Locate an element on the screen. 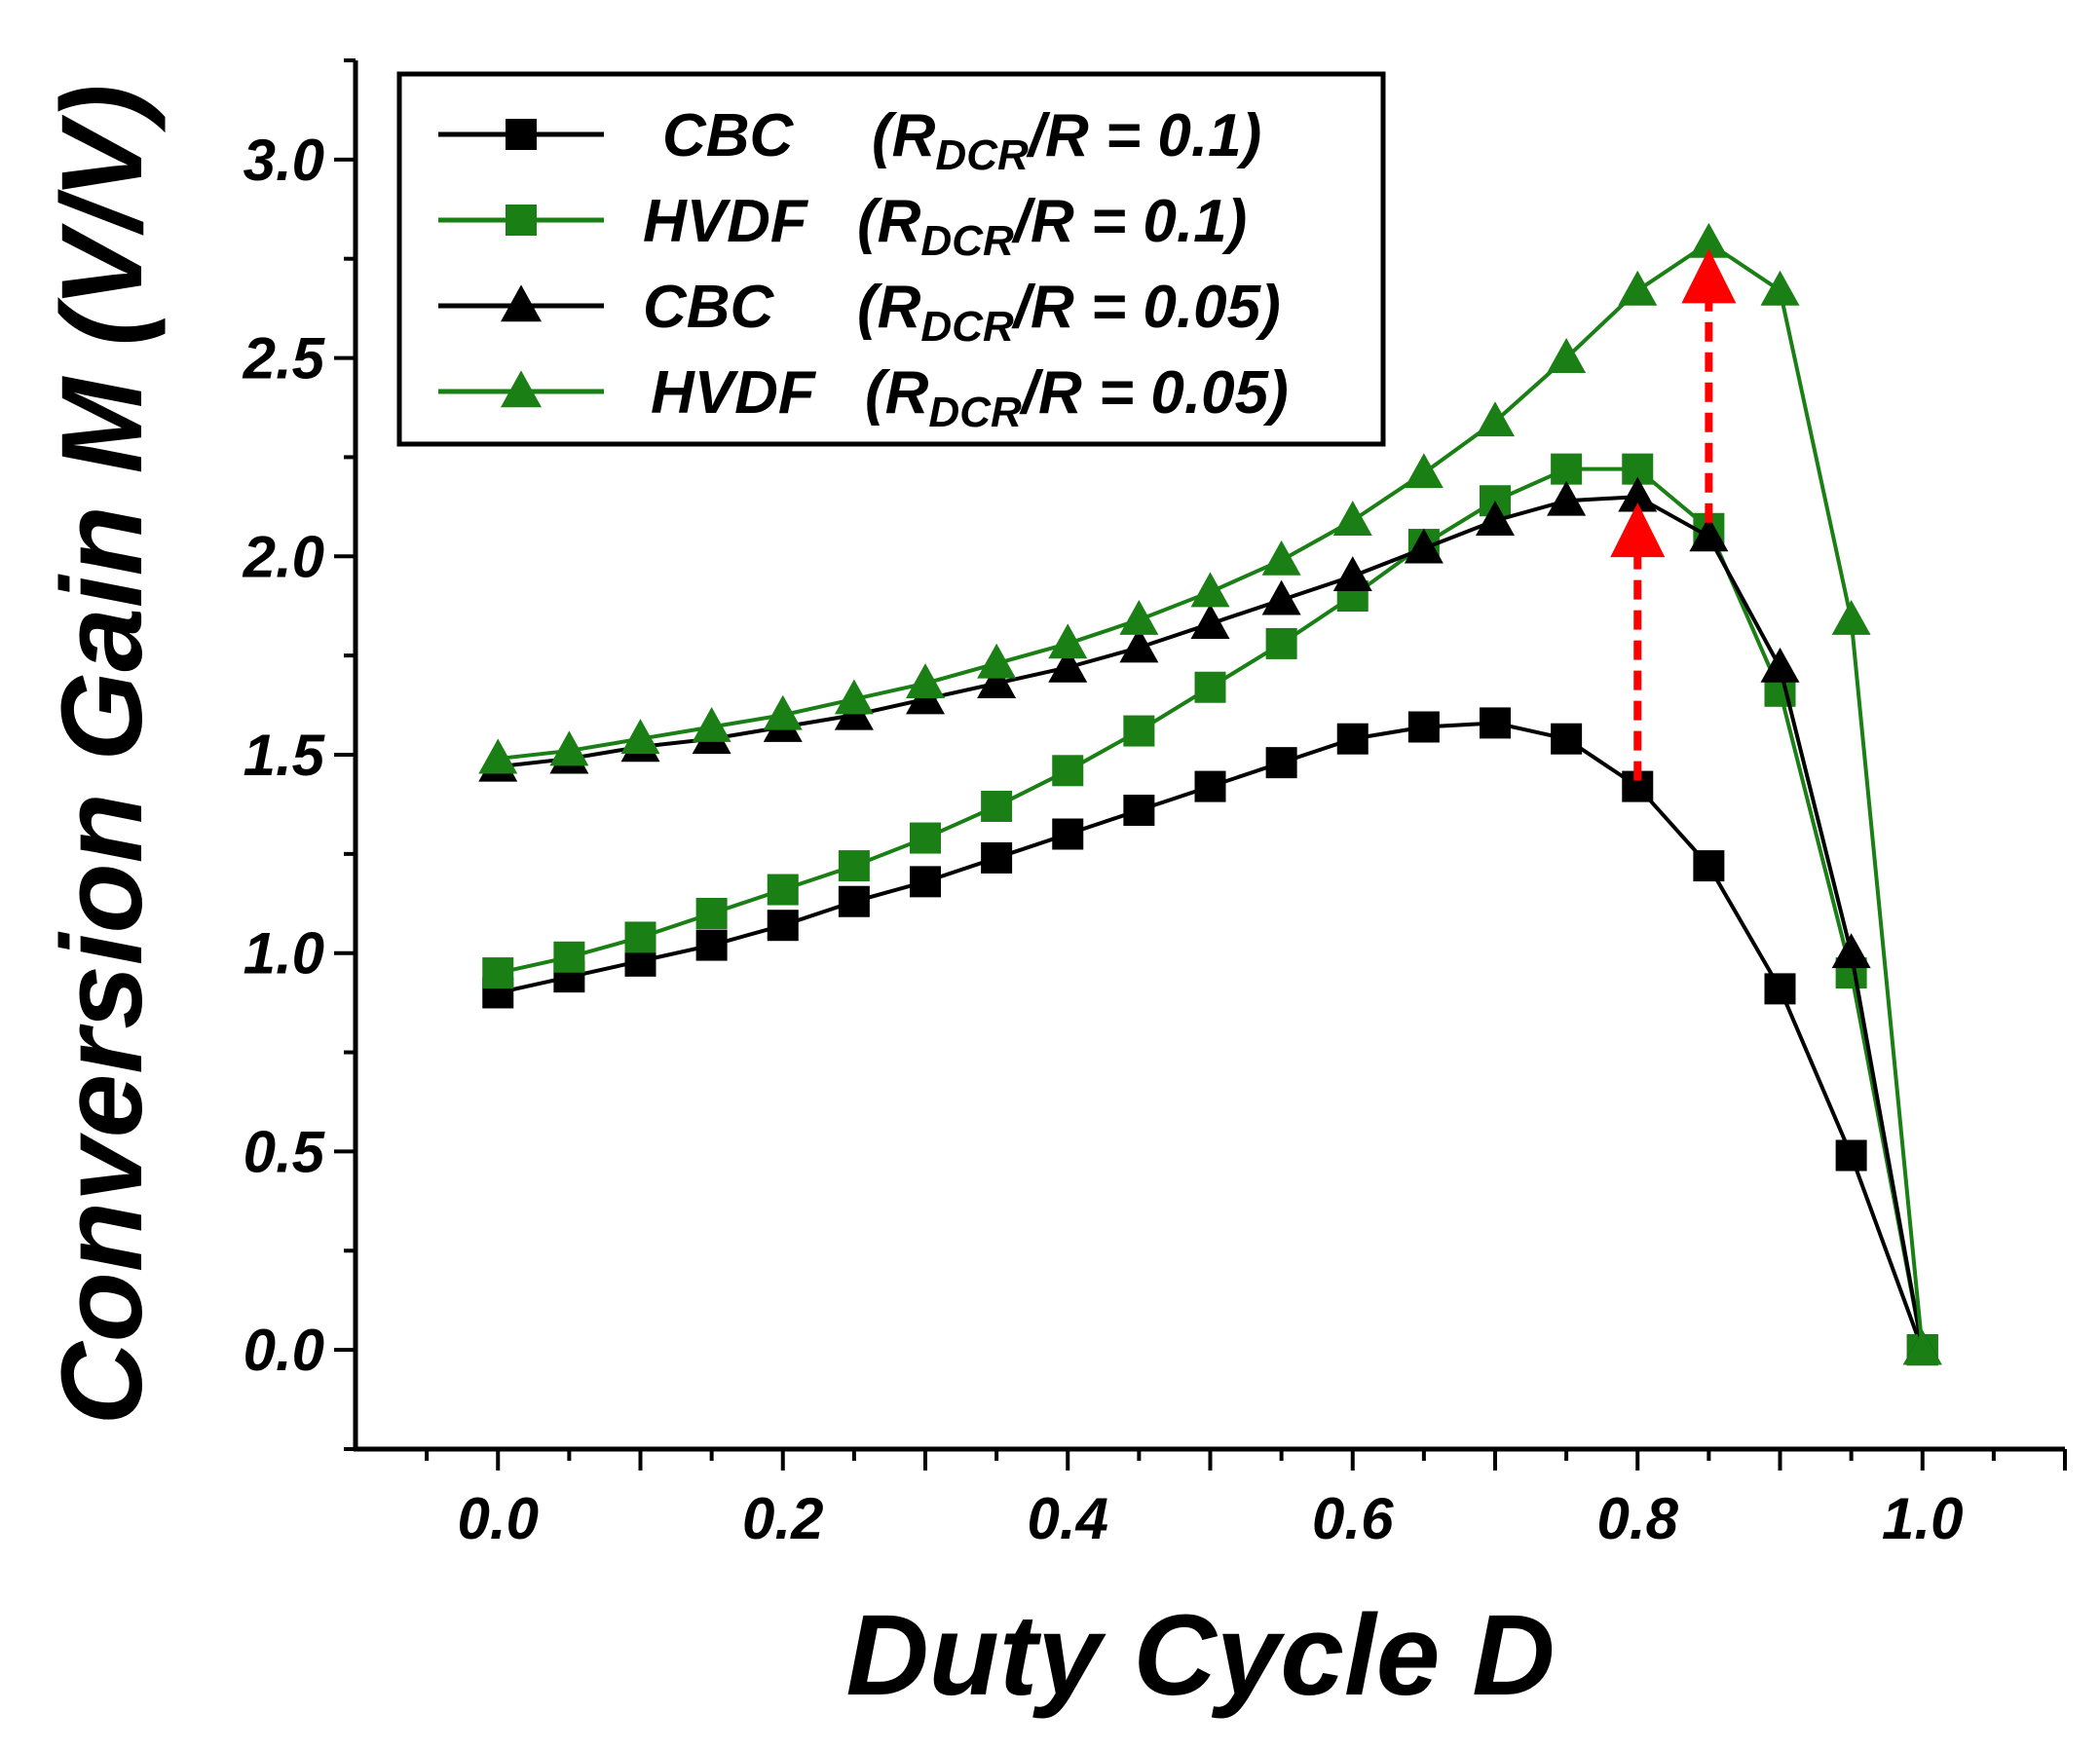  y-tick-label: 1.0 is located at coordinates (284, 954).